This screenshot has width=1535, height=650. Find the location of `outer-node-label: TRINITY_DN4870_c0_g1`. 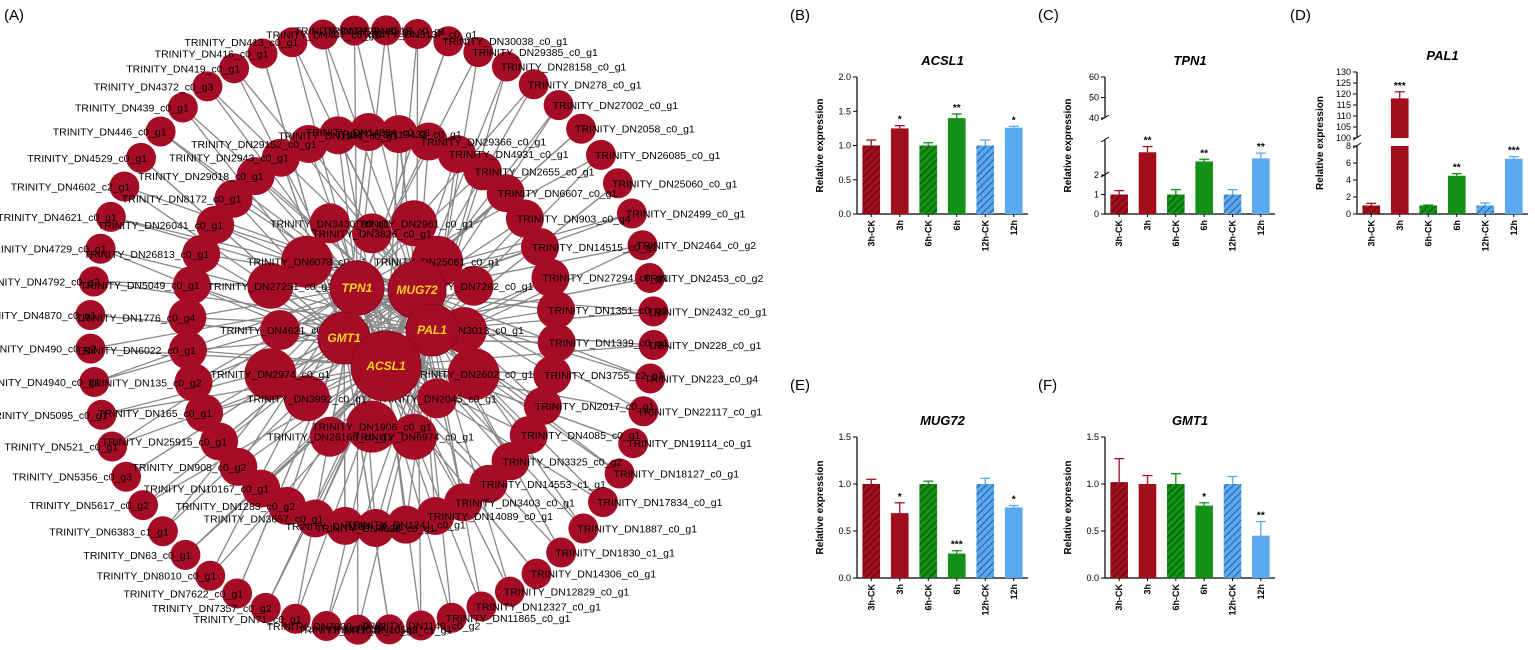

outer-node-label: TRINITY_DN4870_c0_g1 is located at coordinates (48, 316).